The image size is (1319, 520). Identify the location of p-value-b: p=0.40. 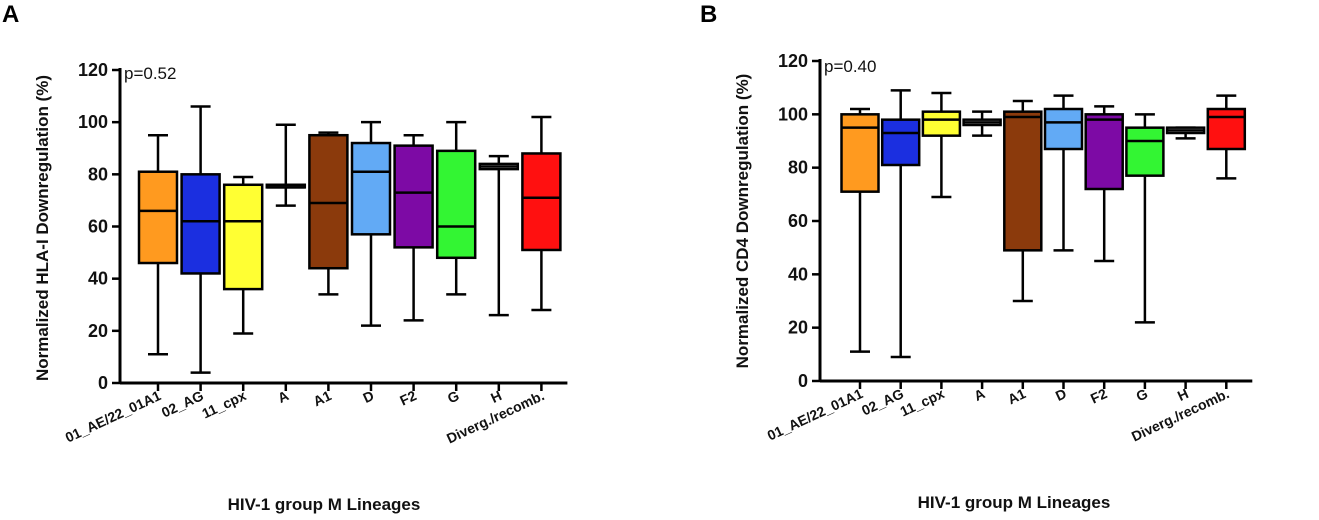
(850, 66).